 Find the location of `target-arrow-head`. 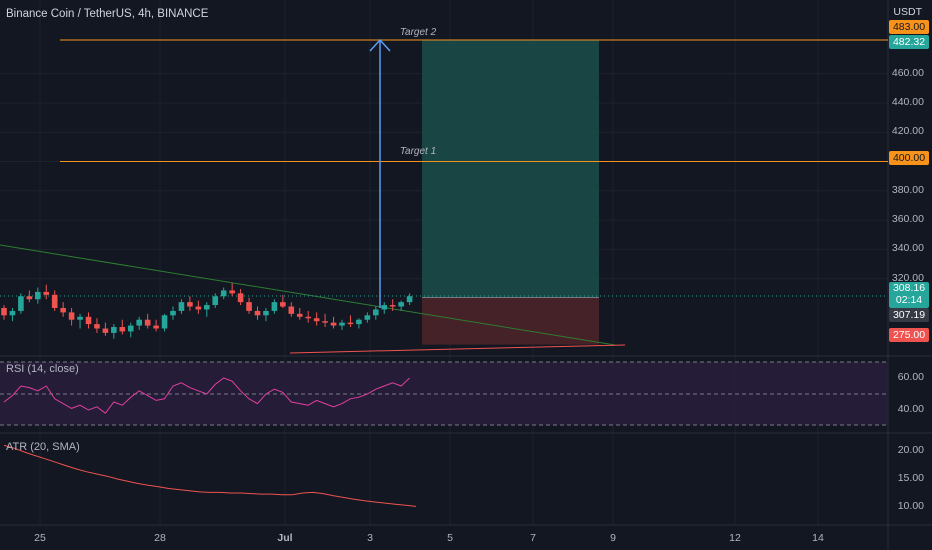

target-arrow-head is located at coordinates (380, 45).